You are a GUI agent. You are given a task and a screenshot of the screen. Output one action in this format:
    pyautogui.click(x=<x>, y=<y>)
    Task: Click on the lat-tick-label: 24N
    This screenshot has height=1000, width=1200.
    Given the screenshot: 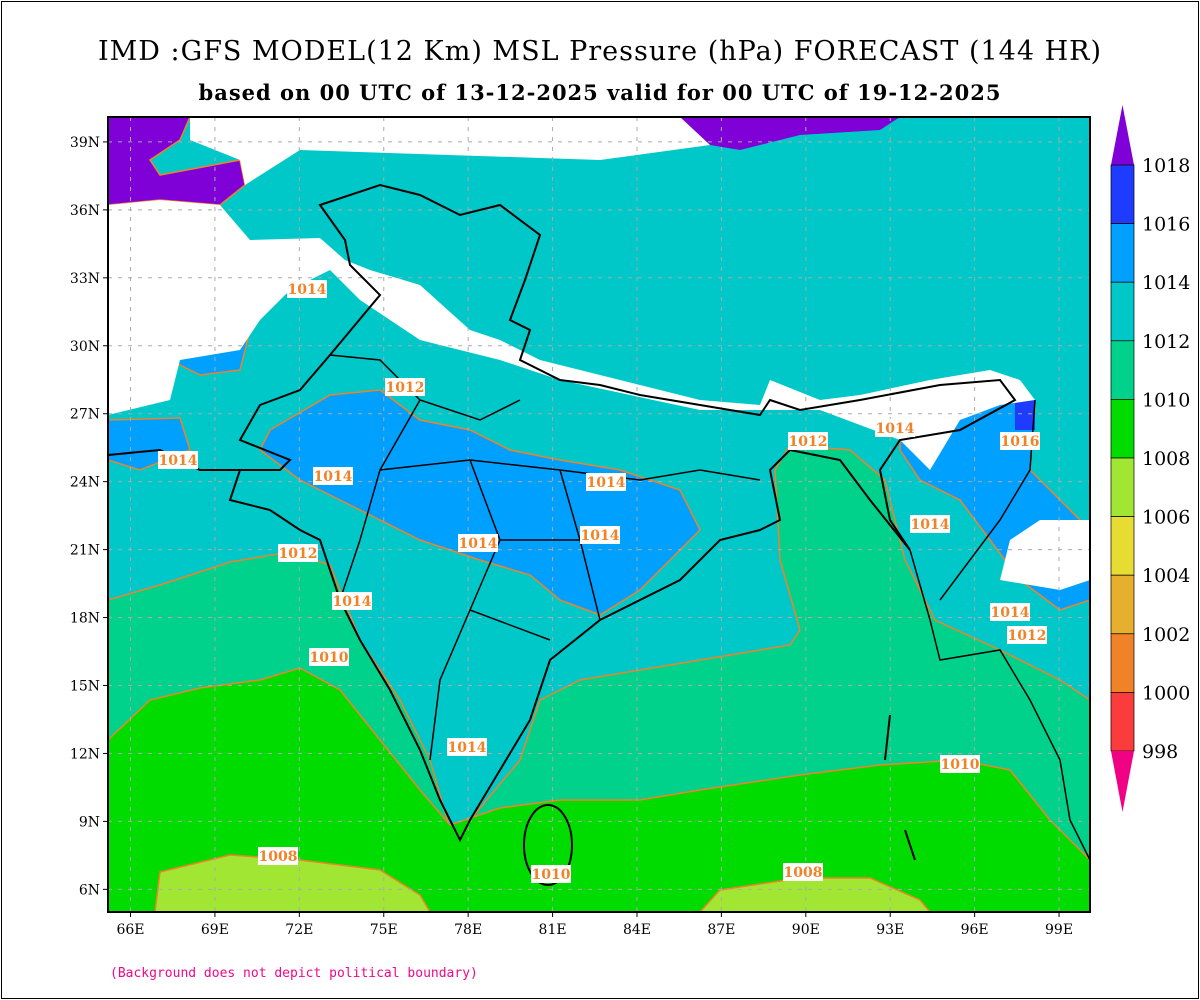 What is the action you would take?
    pyautogui.click(x=85, y=483)
    